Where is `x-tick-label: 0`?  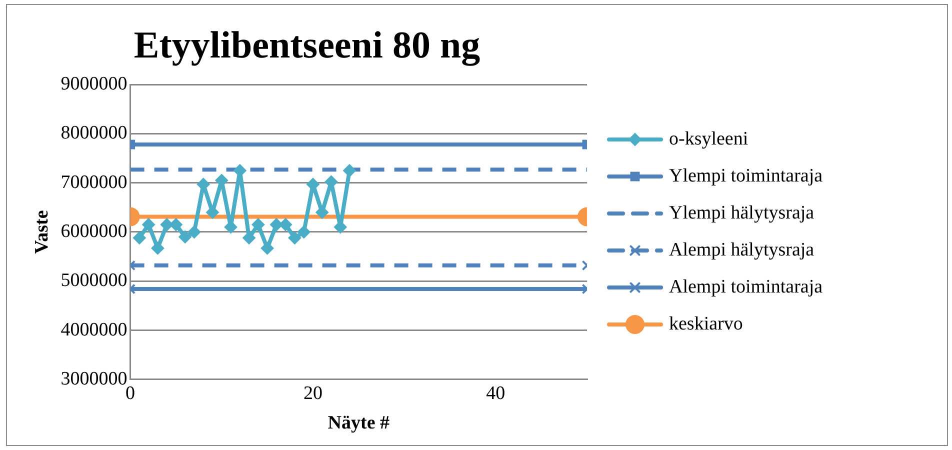
x-tick-label: 0 is located at coordinates (131, 393).